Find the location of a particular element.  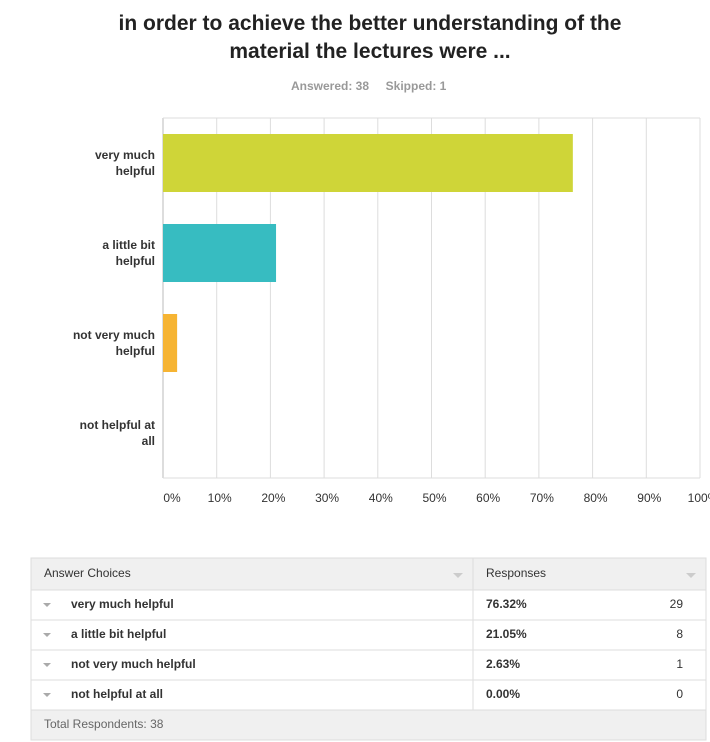

choice: not helpful at all is located at coordinates (117, 694).